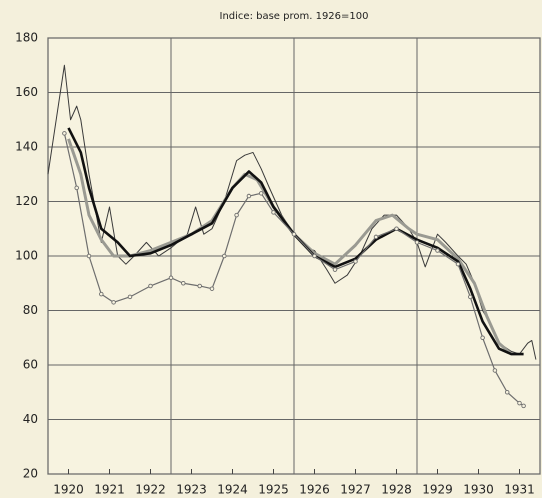 This screenshot has width=542, height=498. What do you see at coordinates (26, 201) in the screenshot?
I see `y-tick-label: 120` at bounding box center [26, 201].